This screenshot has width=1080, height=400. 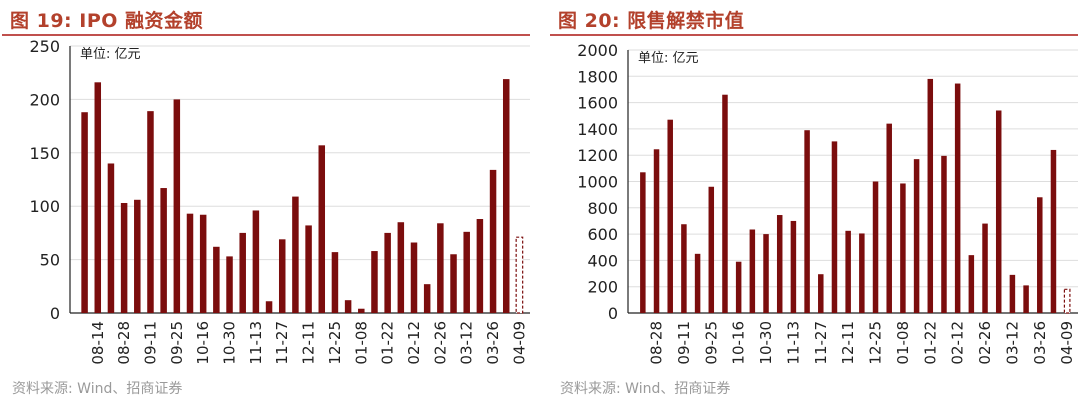 What do you see at coordinates (467, 343) in the screenshot?
I see `x-tick-label: 03-12` at bounding box center [467, 343].